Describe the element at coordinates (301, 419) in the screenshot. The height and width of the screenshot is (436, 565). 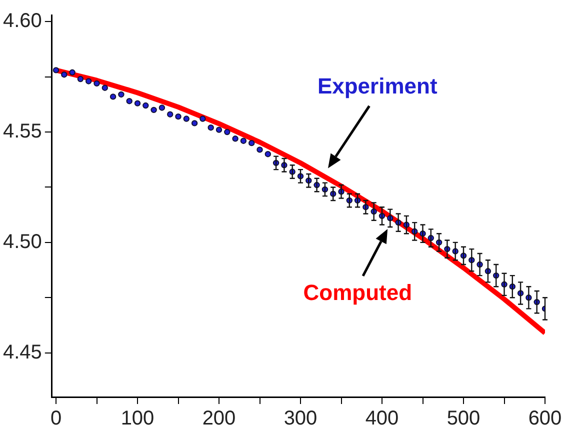
I see `x-tick-label: 300` at that location.